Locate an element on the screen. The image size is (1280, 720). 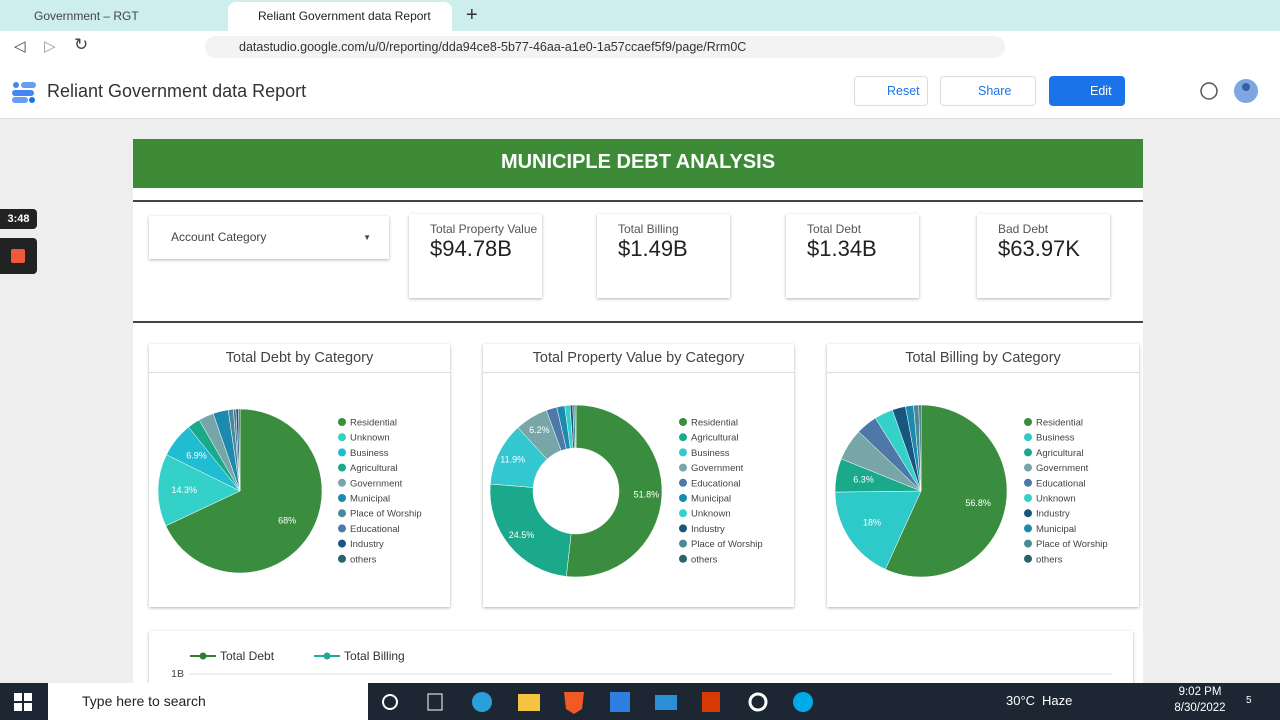
clock-date: 8/30/2022 is located at coordinates (1200, 708).